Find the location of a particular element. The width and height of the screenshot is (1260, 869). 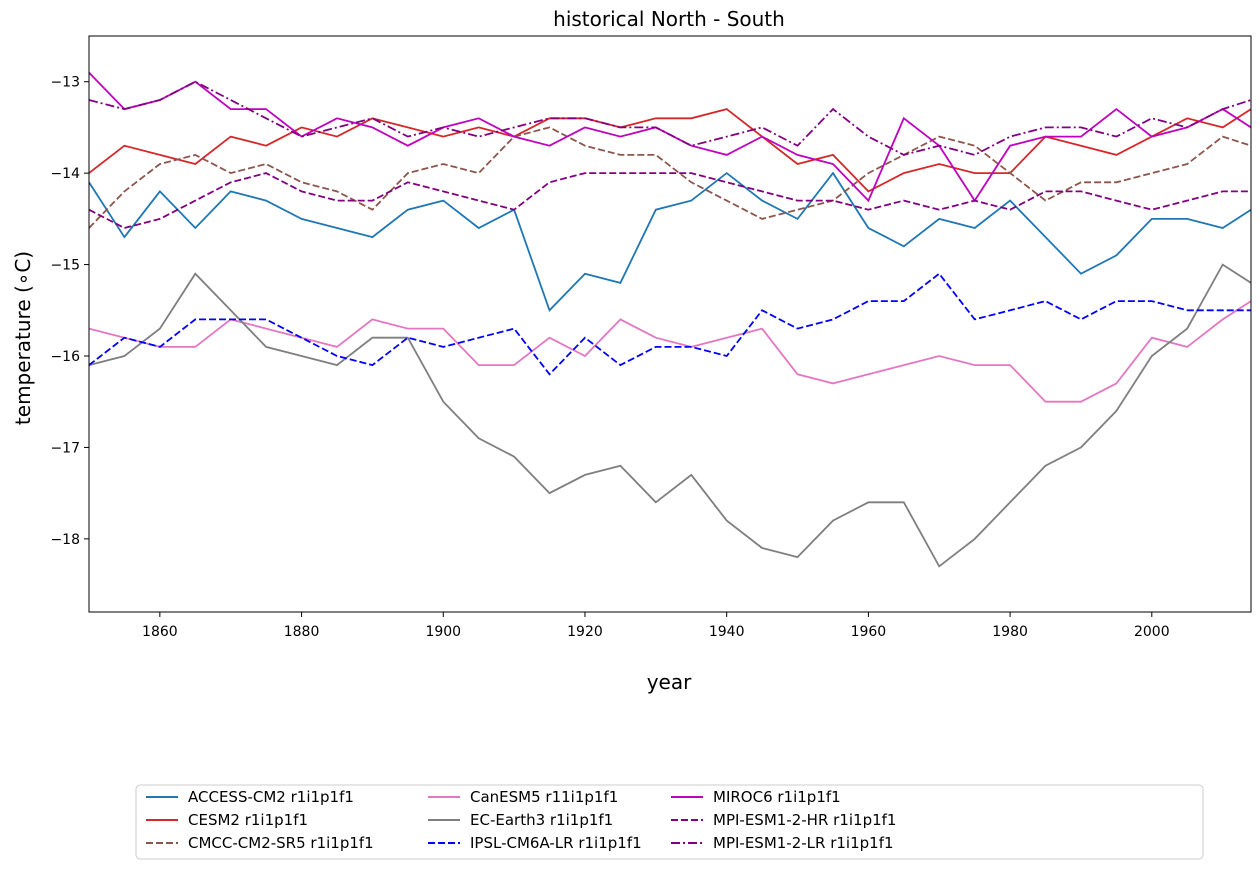

x-tick-label: 2000 is located at coordinates (1152, 632).